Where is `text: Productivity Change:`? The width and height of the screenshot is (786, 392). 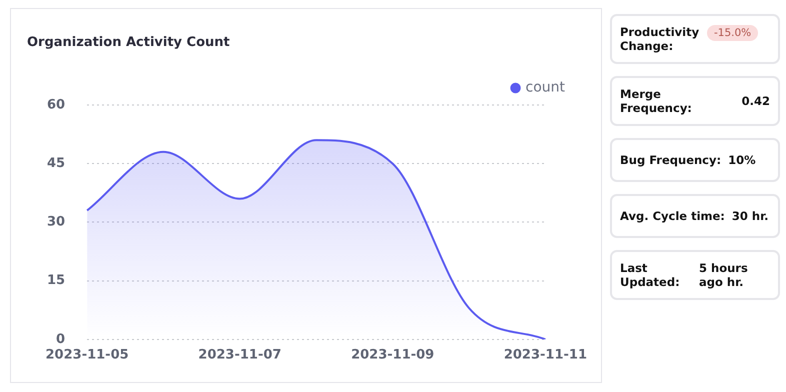
text: Productivity Change: is located at coordinates (660, 39).